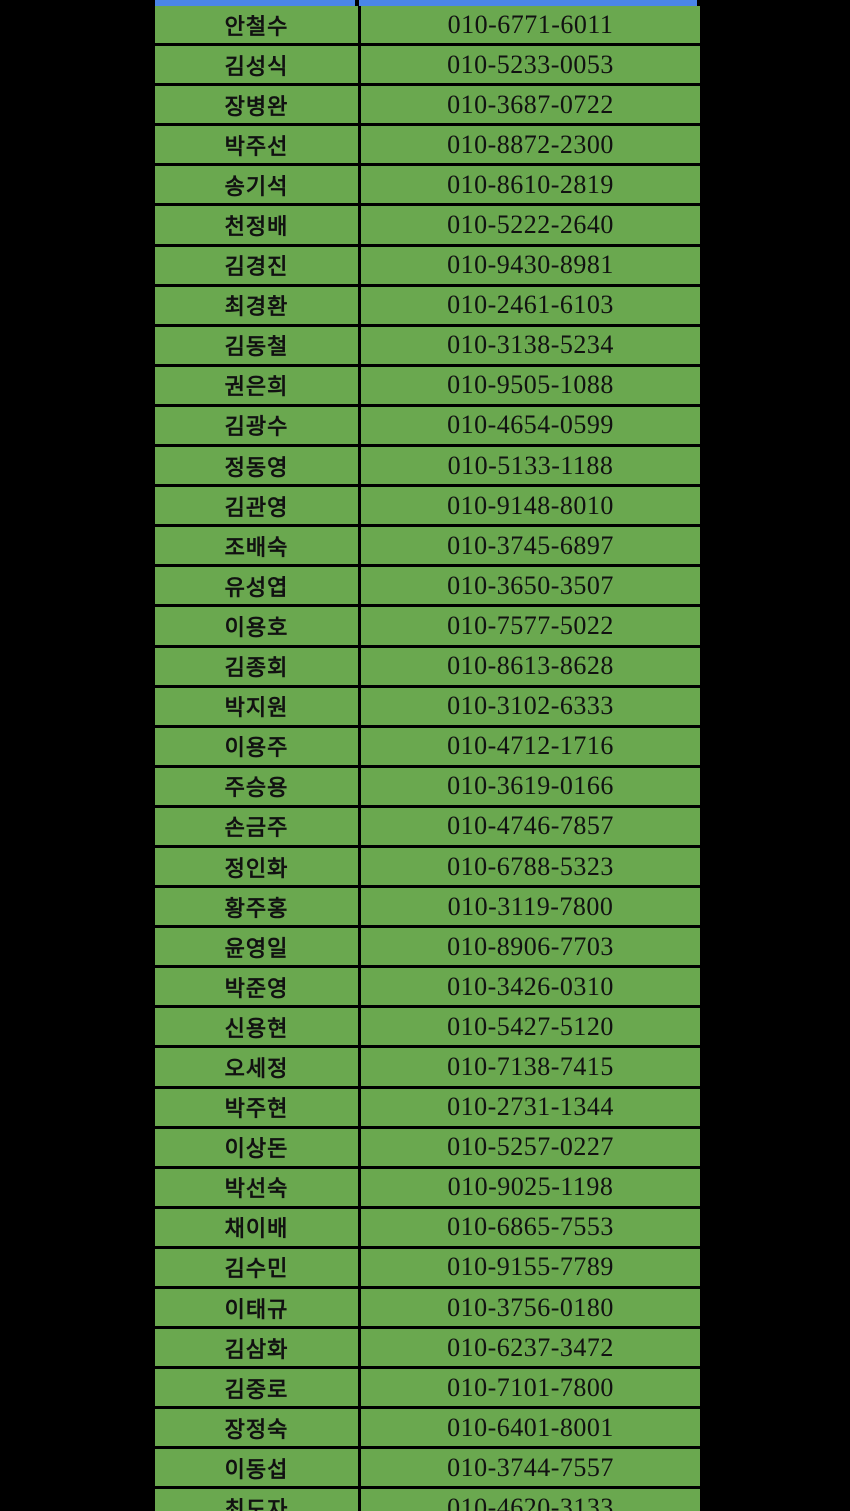 The height and width of the screenshot is (1511, 850). What do you see at coordinates (256, 1148) in the screenshot?
I see `name-cell: 이상돈` at bounding box center [256, 1148].